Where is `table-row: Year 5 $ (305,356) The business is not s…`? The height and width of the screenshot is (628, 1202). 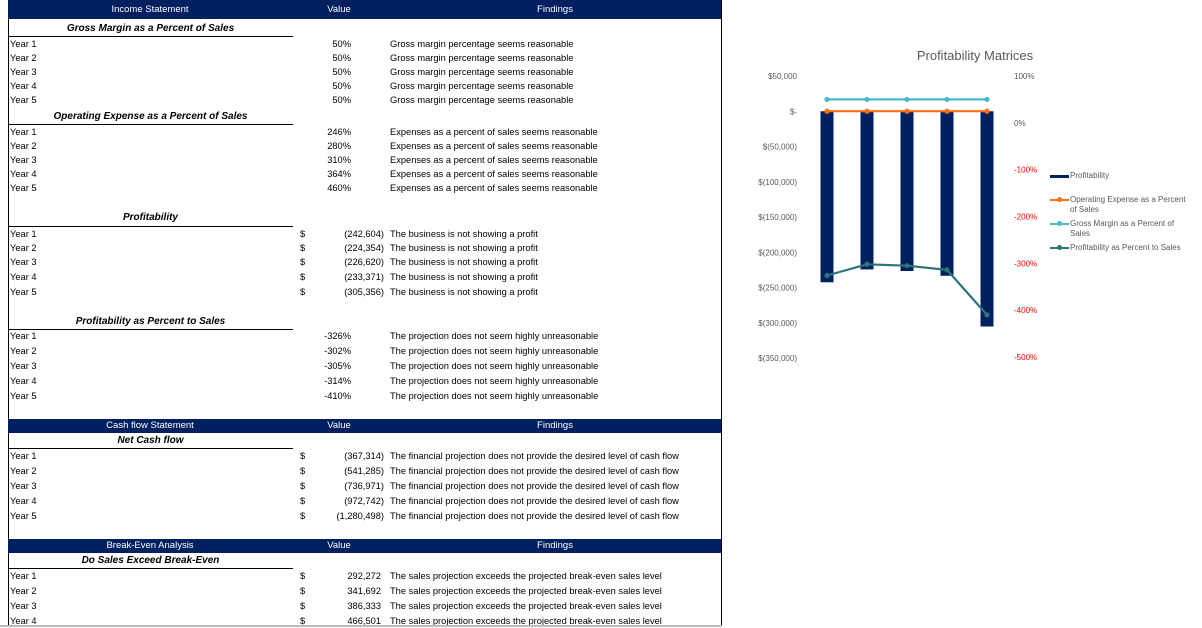
table-row: Year 5 $ (305,356) The business is not s… is located at coordinates (364, 292).